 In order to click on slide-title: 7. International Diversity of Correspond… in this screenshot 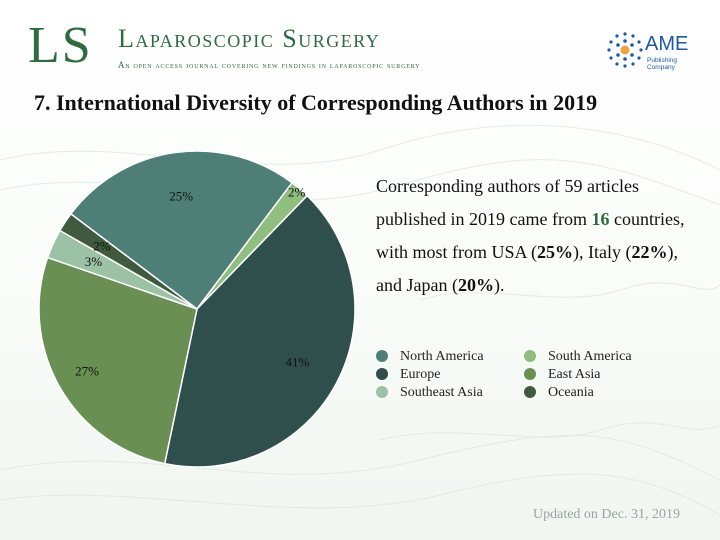, I will do `click(316, 102)`.